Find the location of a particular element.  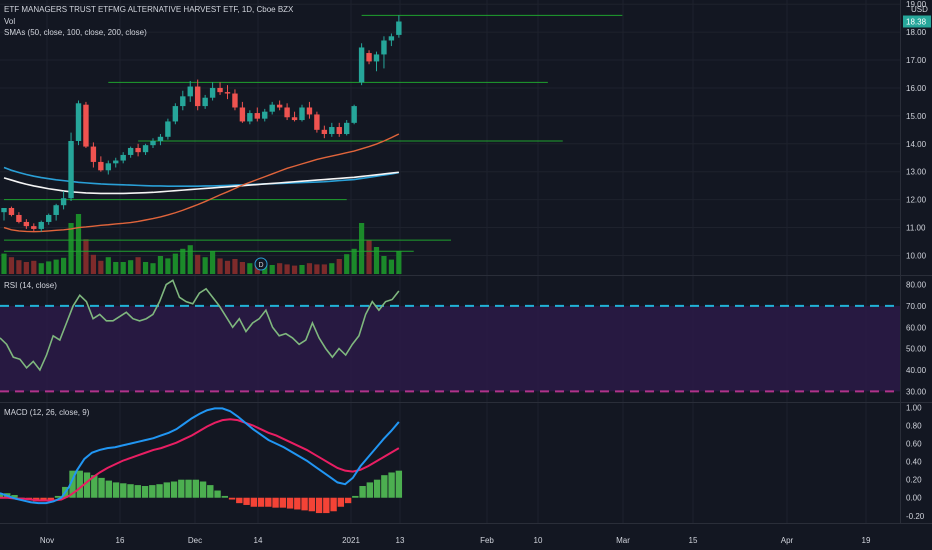

price-tick-label: 10.00 is located at coordinates (916, 255).